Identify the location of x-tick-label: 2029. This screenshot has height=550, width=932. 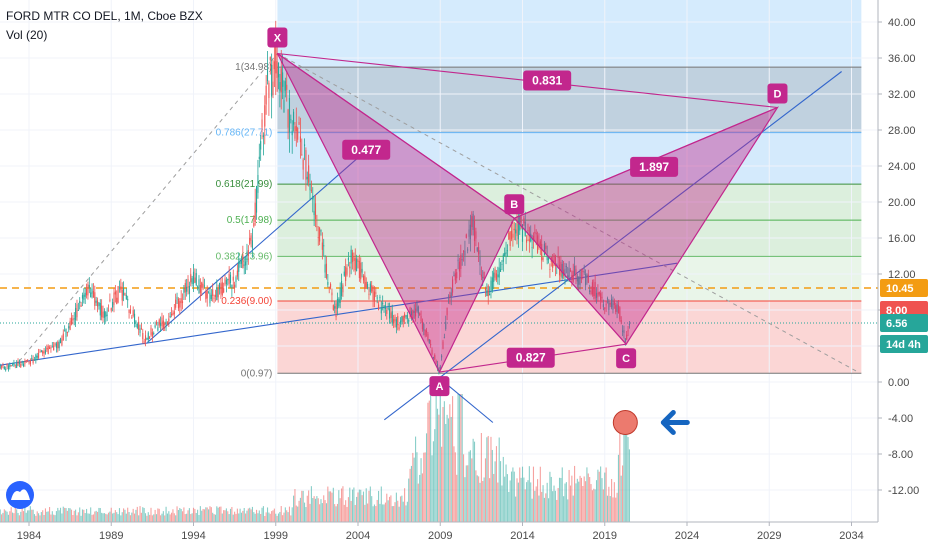
(769, 536).